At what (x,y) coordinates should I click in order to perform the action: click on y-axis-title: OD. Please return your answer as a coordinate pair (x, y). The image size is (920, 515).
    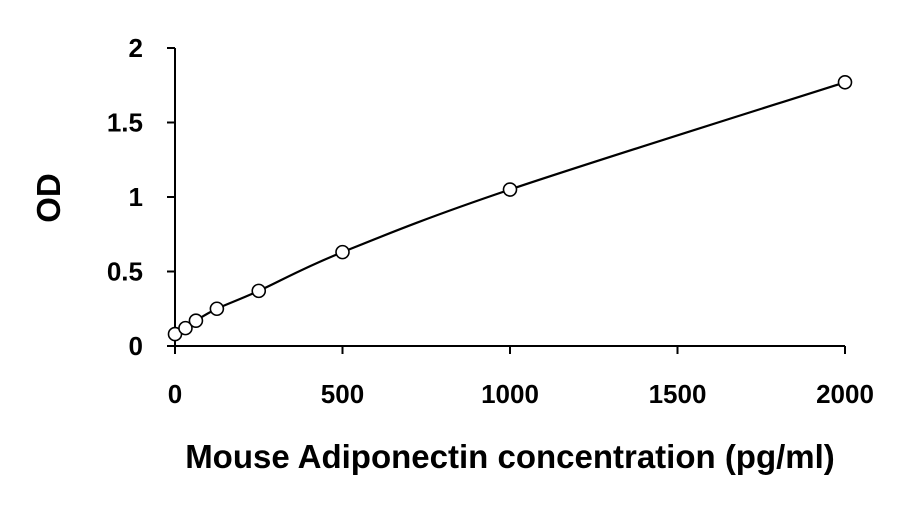
    Looking at the image, I should click on (48, 198).